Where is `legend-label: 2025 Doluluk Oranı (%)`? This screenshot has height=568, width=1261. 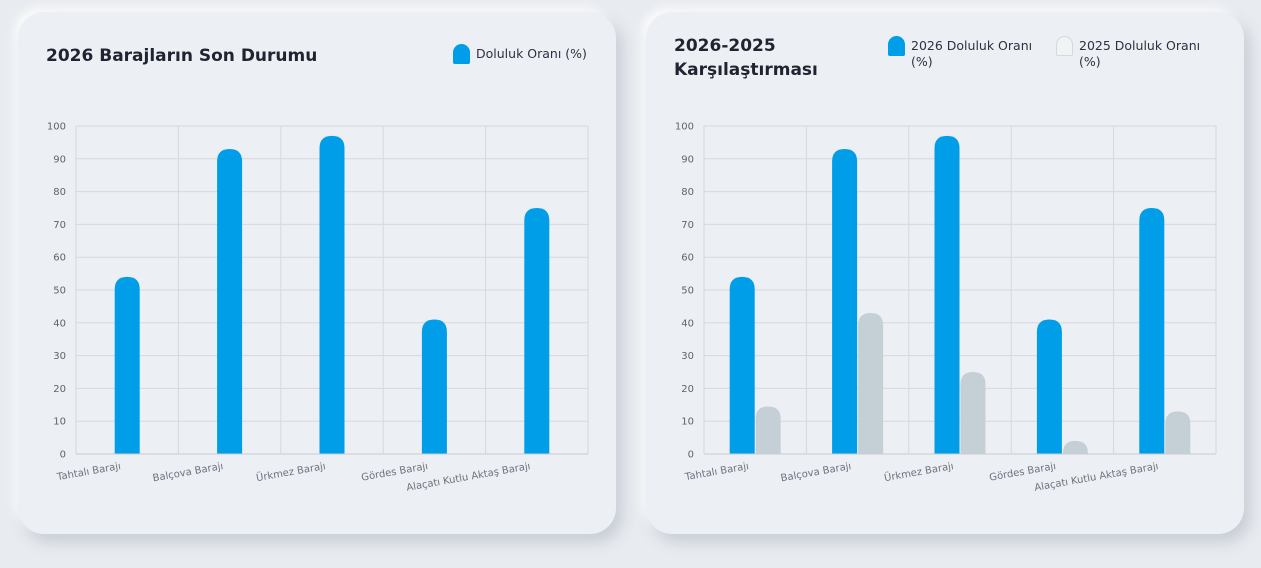
legend-label: 2025 Doluluk Oranı (%) is located at coordinates (1140, 53).